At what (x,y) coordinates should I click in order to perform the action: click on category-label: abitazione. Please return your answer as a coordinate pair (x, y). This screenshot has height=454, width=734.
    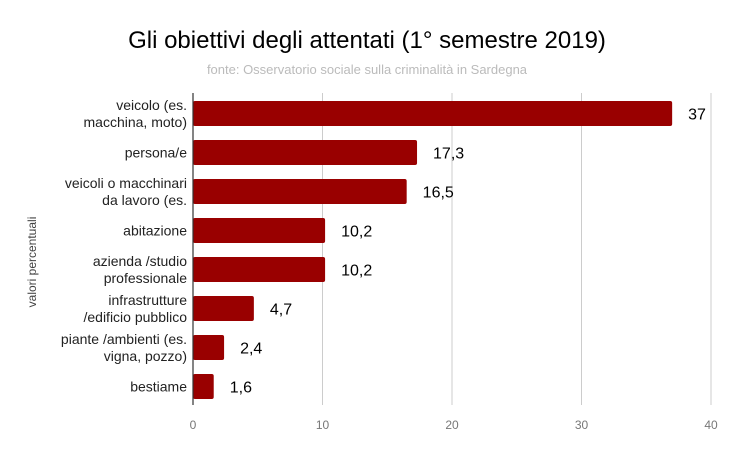
    Looking at the image, I should click on (155, 231).